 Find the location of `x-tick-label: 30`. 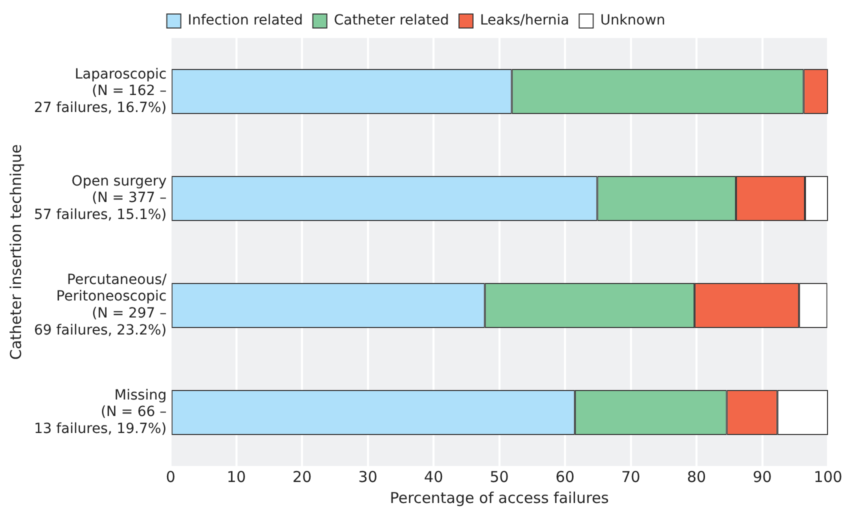

x-tick-label: 30 is located at coordinates (368, 477).